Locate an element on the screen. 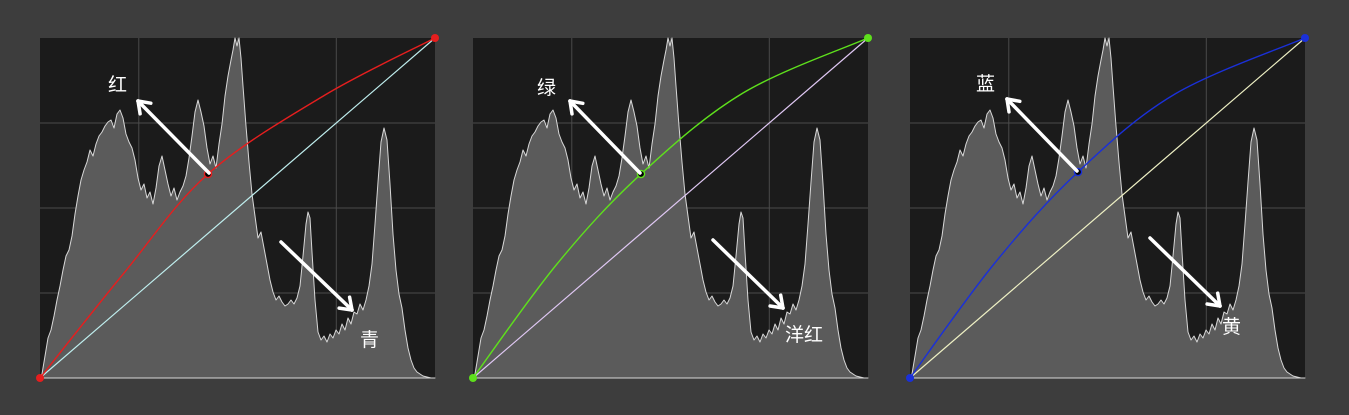 The height and width of the screenshot is (415, 1349). green-label: 绿 is located at coordinates (547, 88).